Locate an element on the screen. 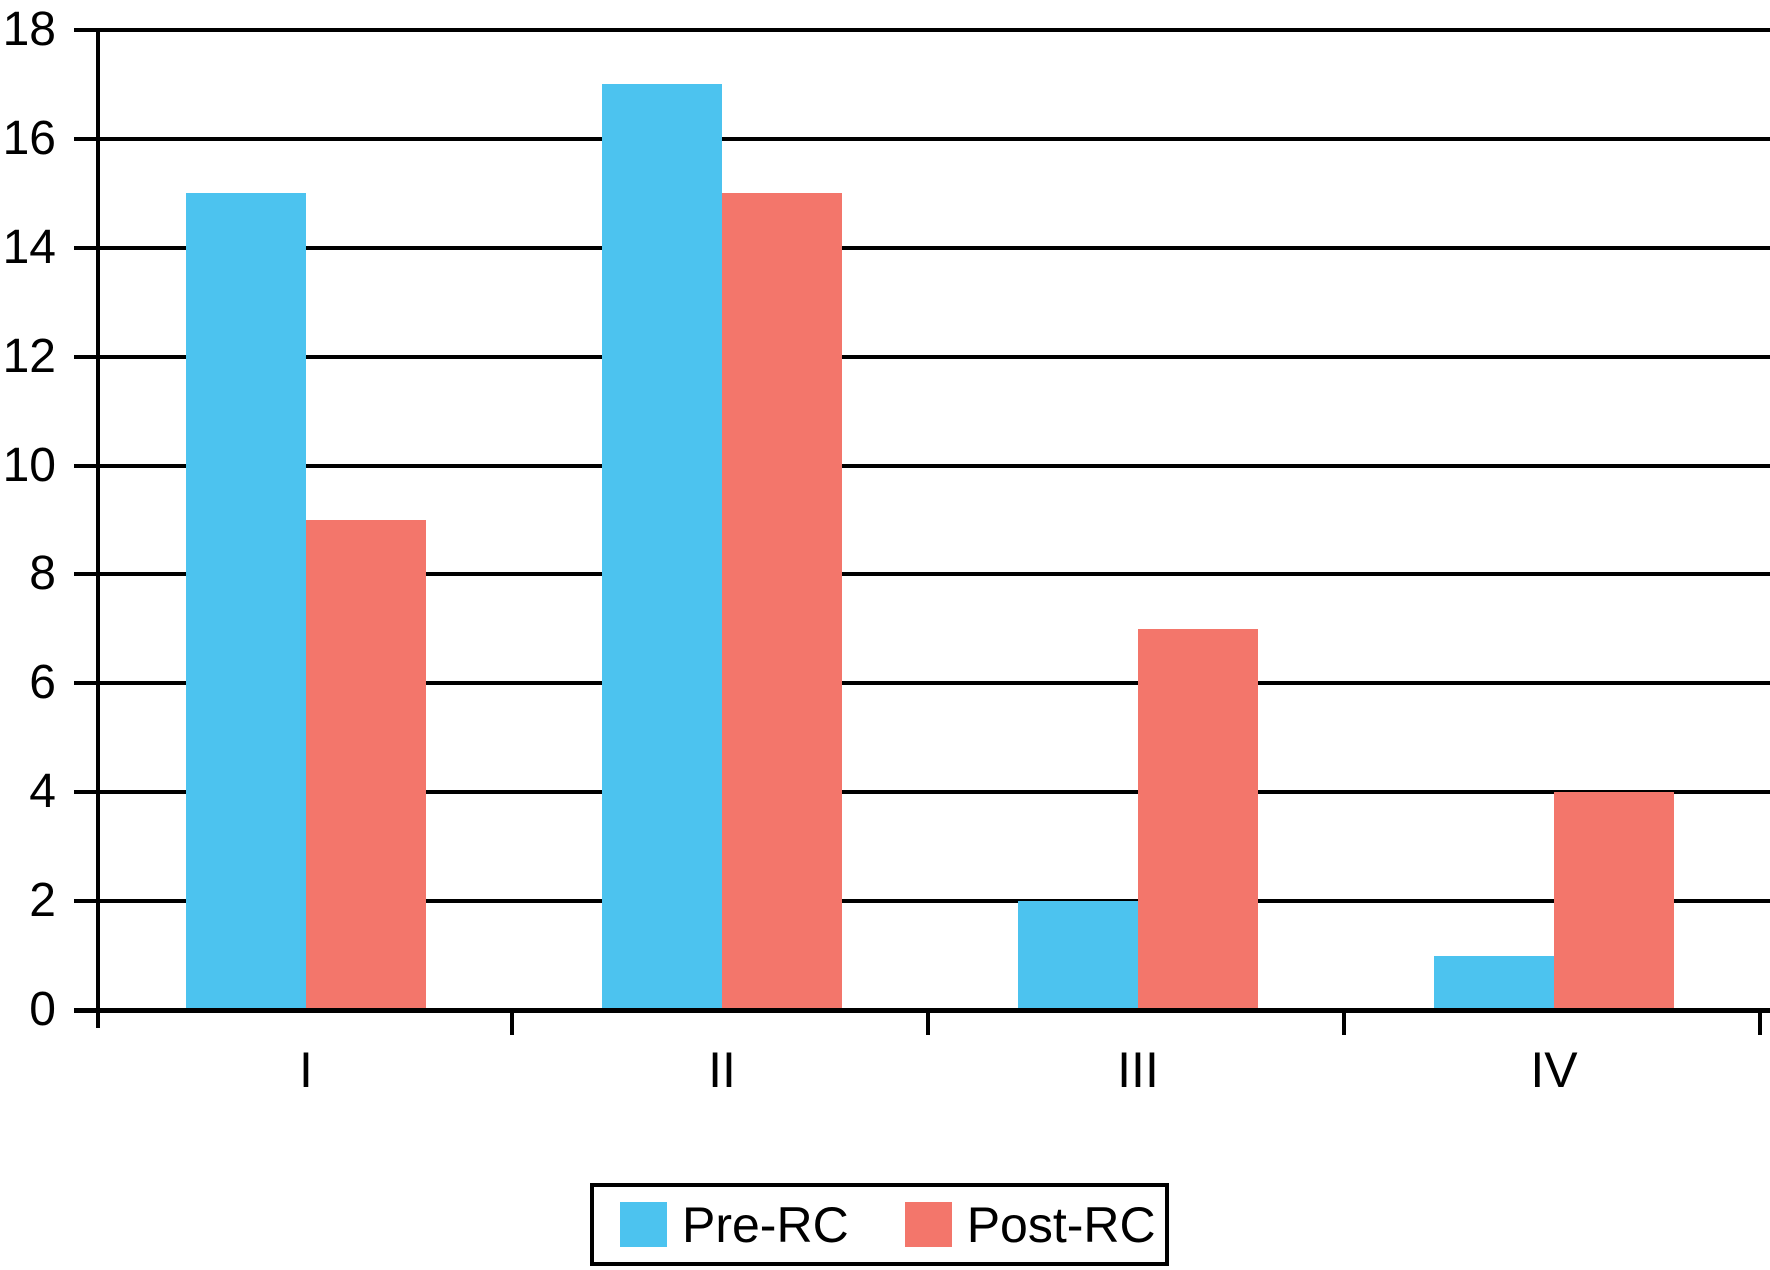 This screenshot has width=1770, height=1270. y-tick-label-12: 12 is located at coordinates (29, 356).